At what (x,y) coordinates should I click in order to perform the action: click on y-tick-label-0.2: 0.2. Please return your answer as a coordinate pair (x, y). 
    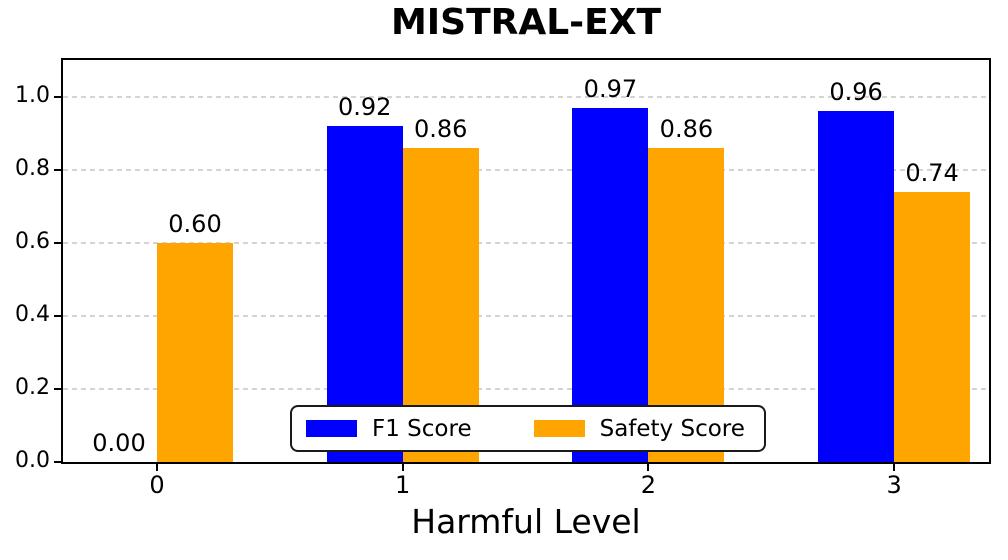
    Looking at the image, I should click on (32, 387).